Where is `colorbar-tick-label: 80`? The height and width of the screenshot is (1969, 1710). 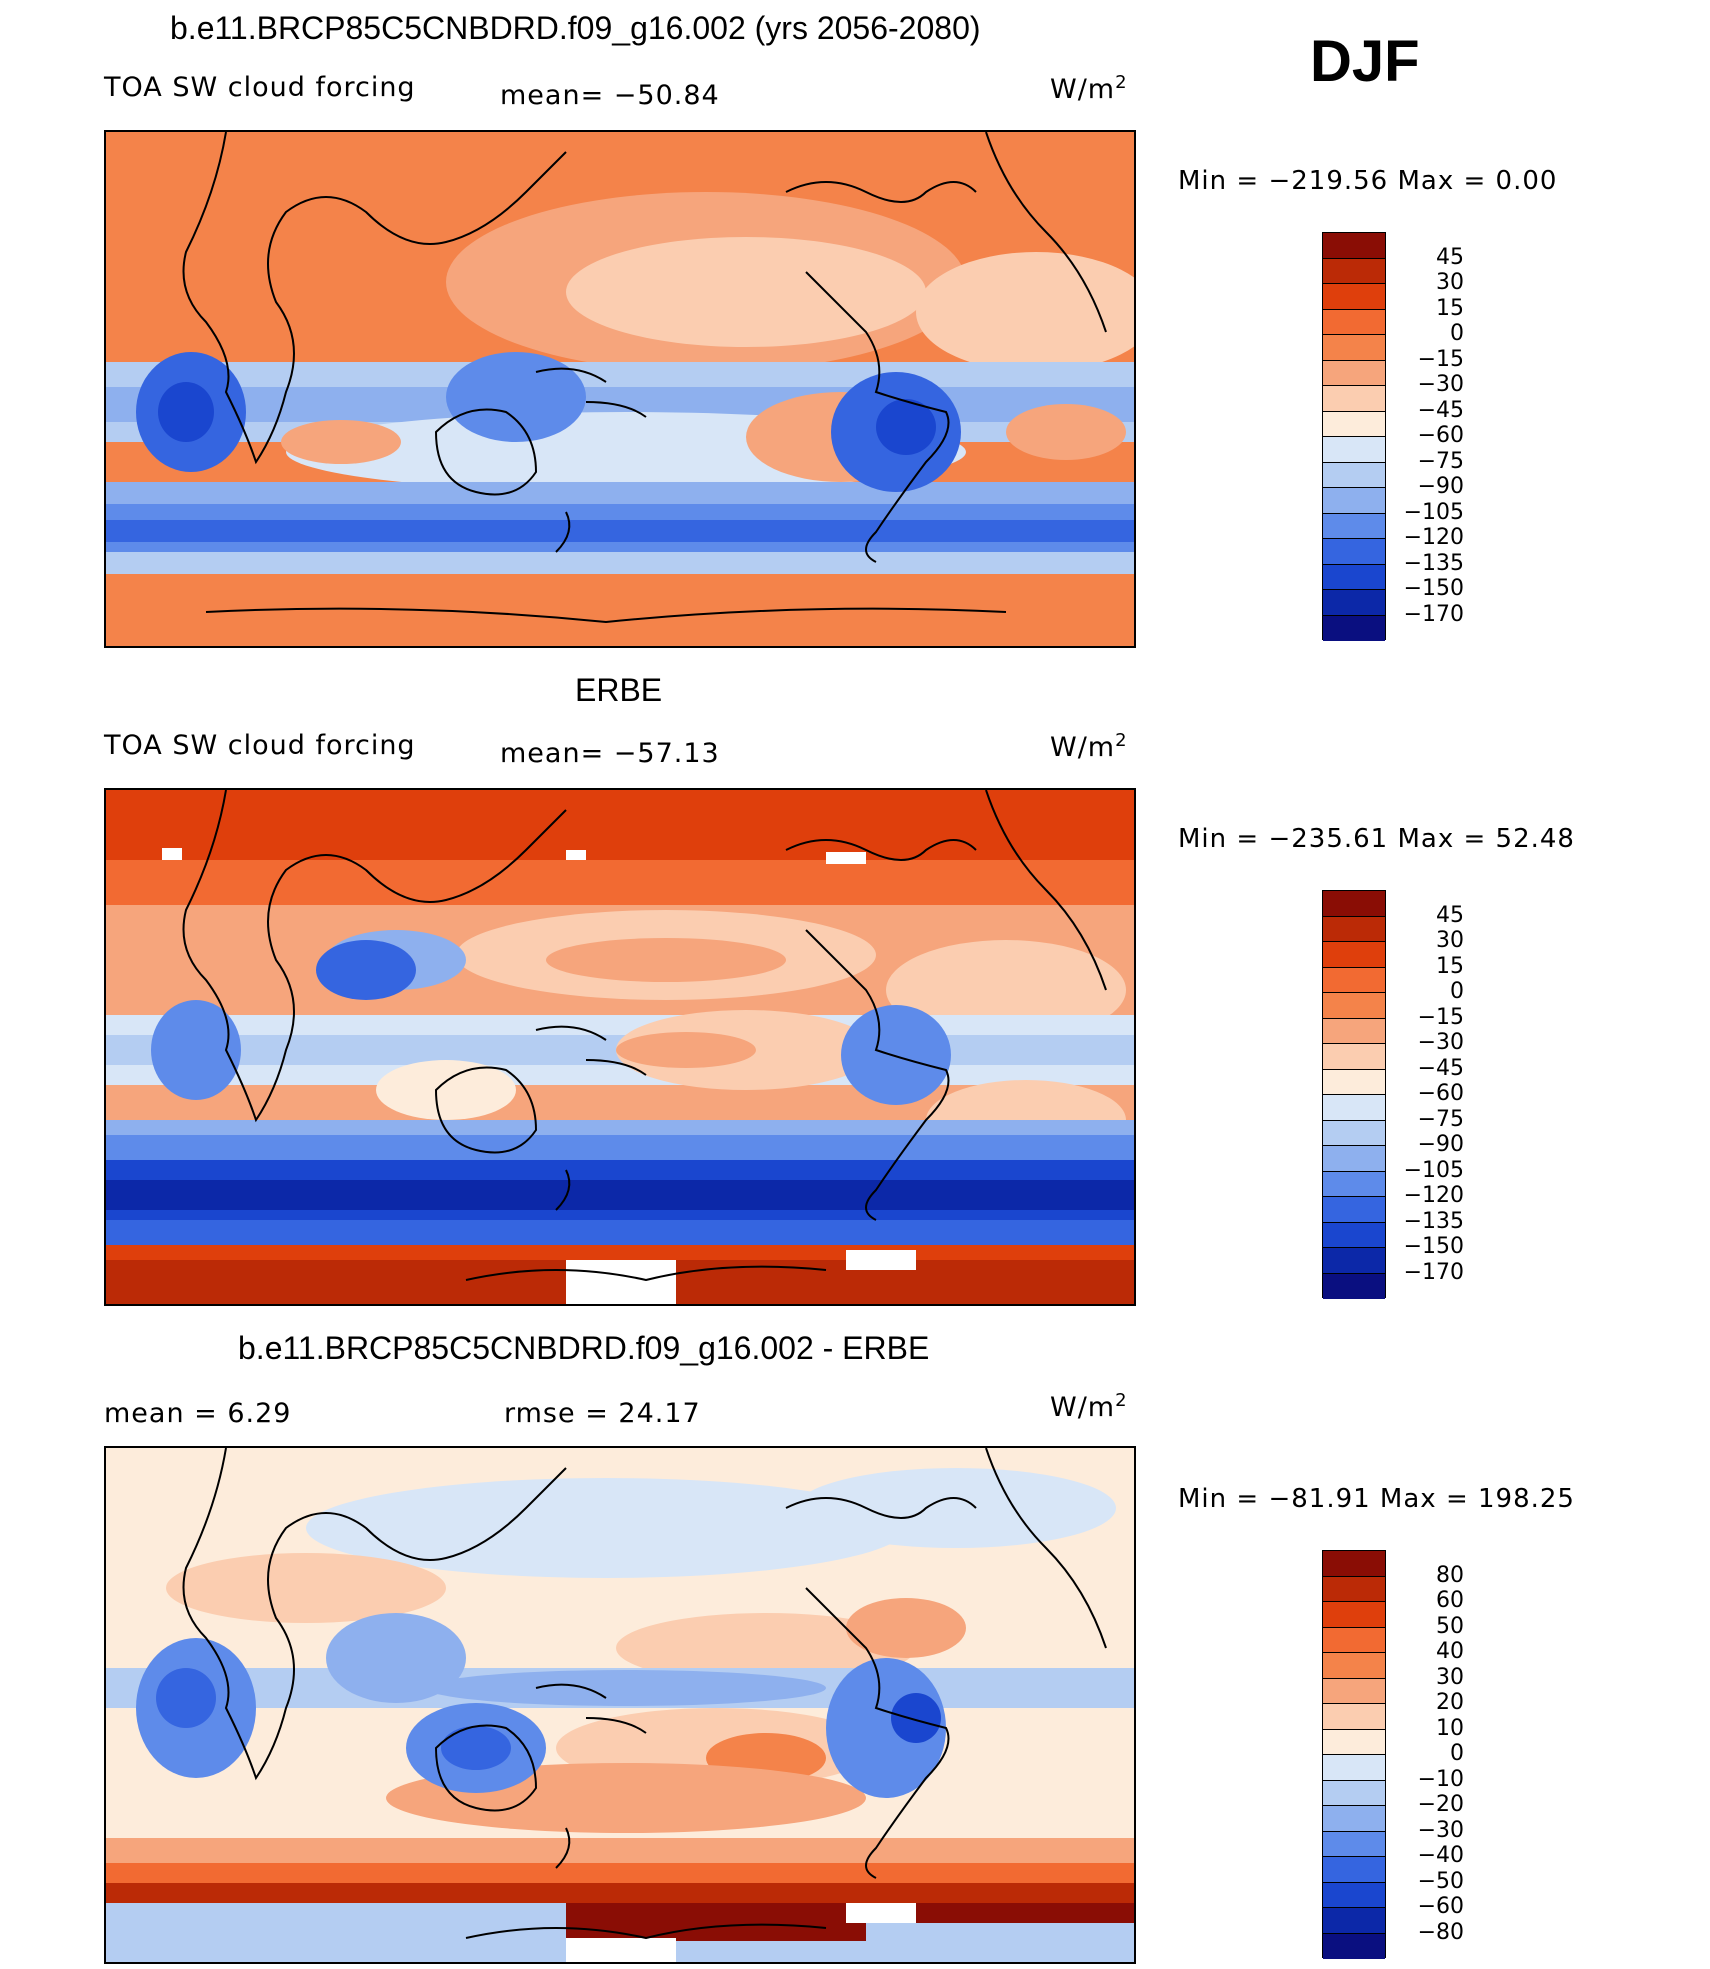
colorbar-tick-label: 80 is located at coordinates (1450, 1575).